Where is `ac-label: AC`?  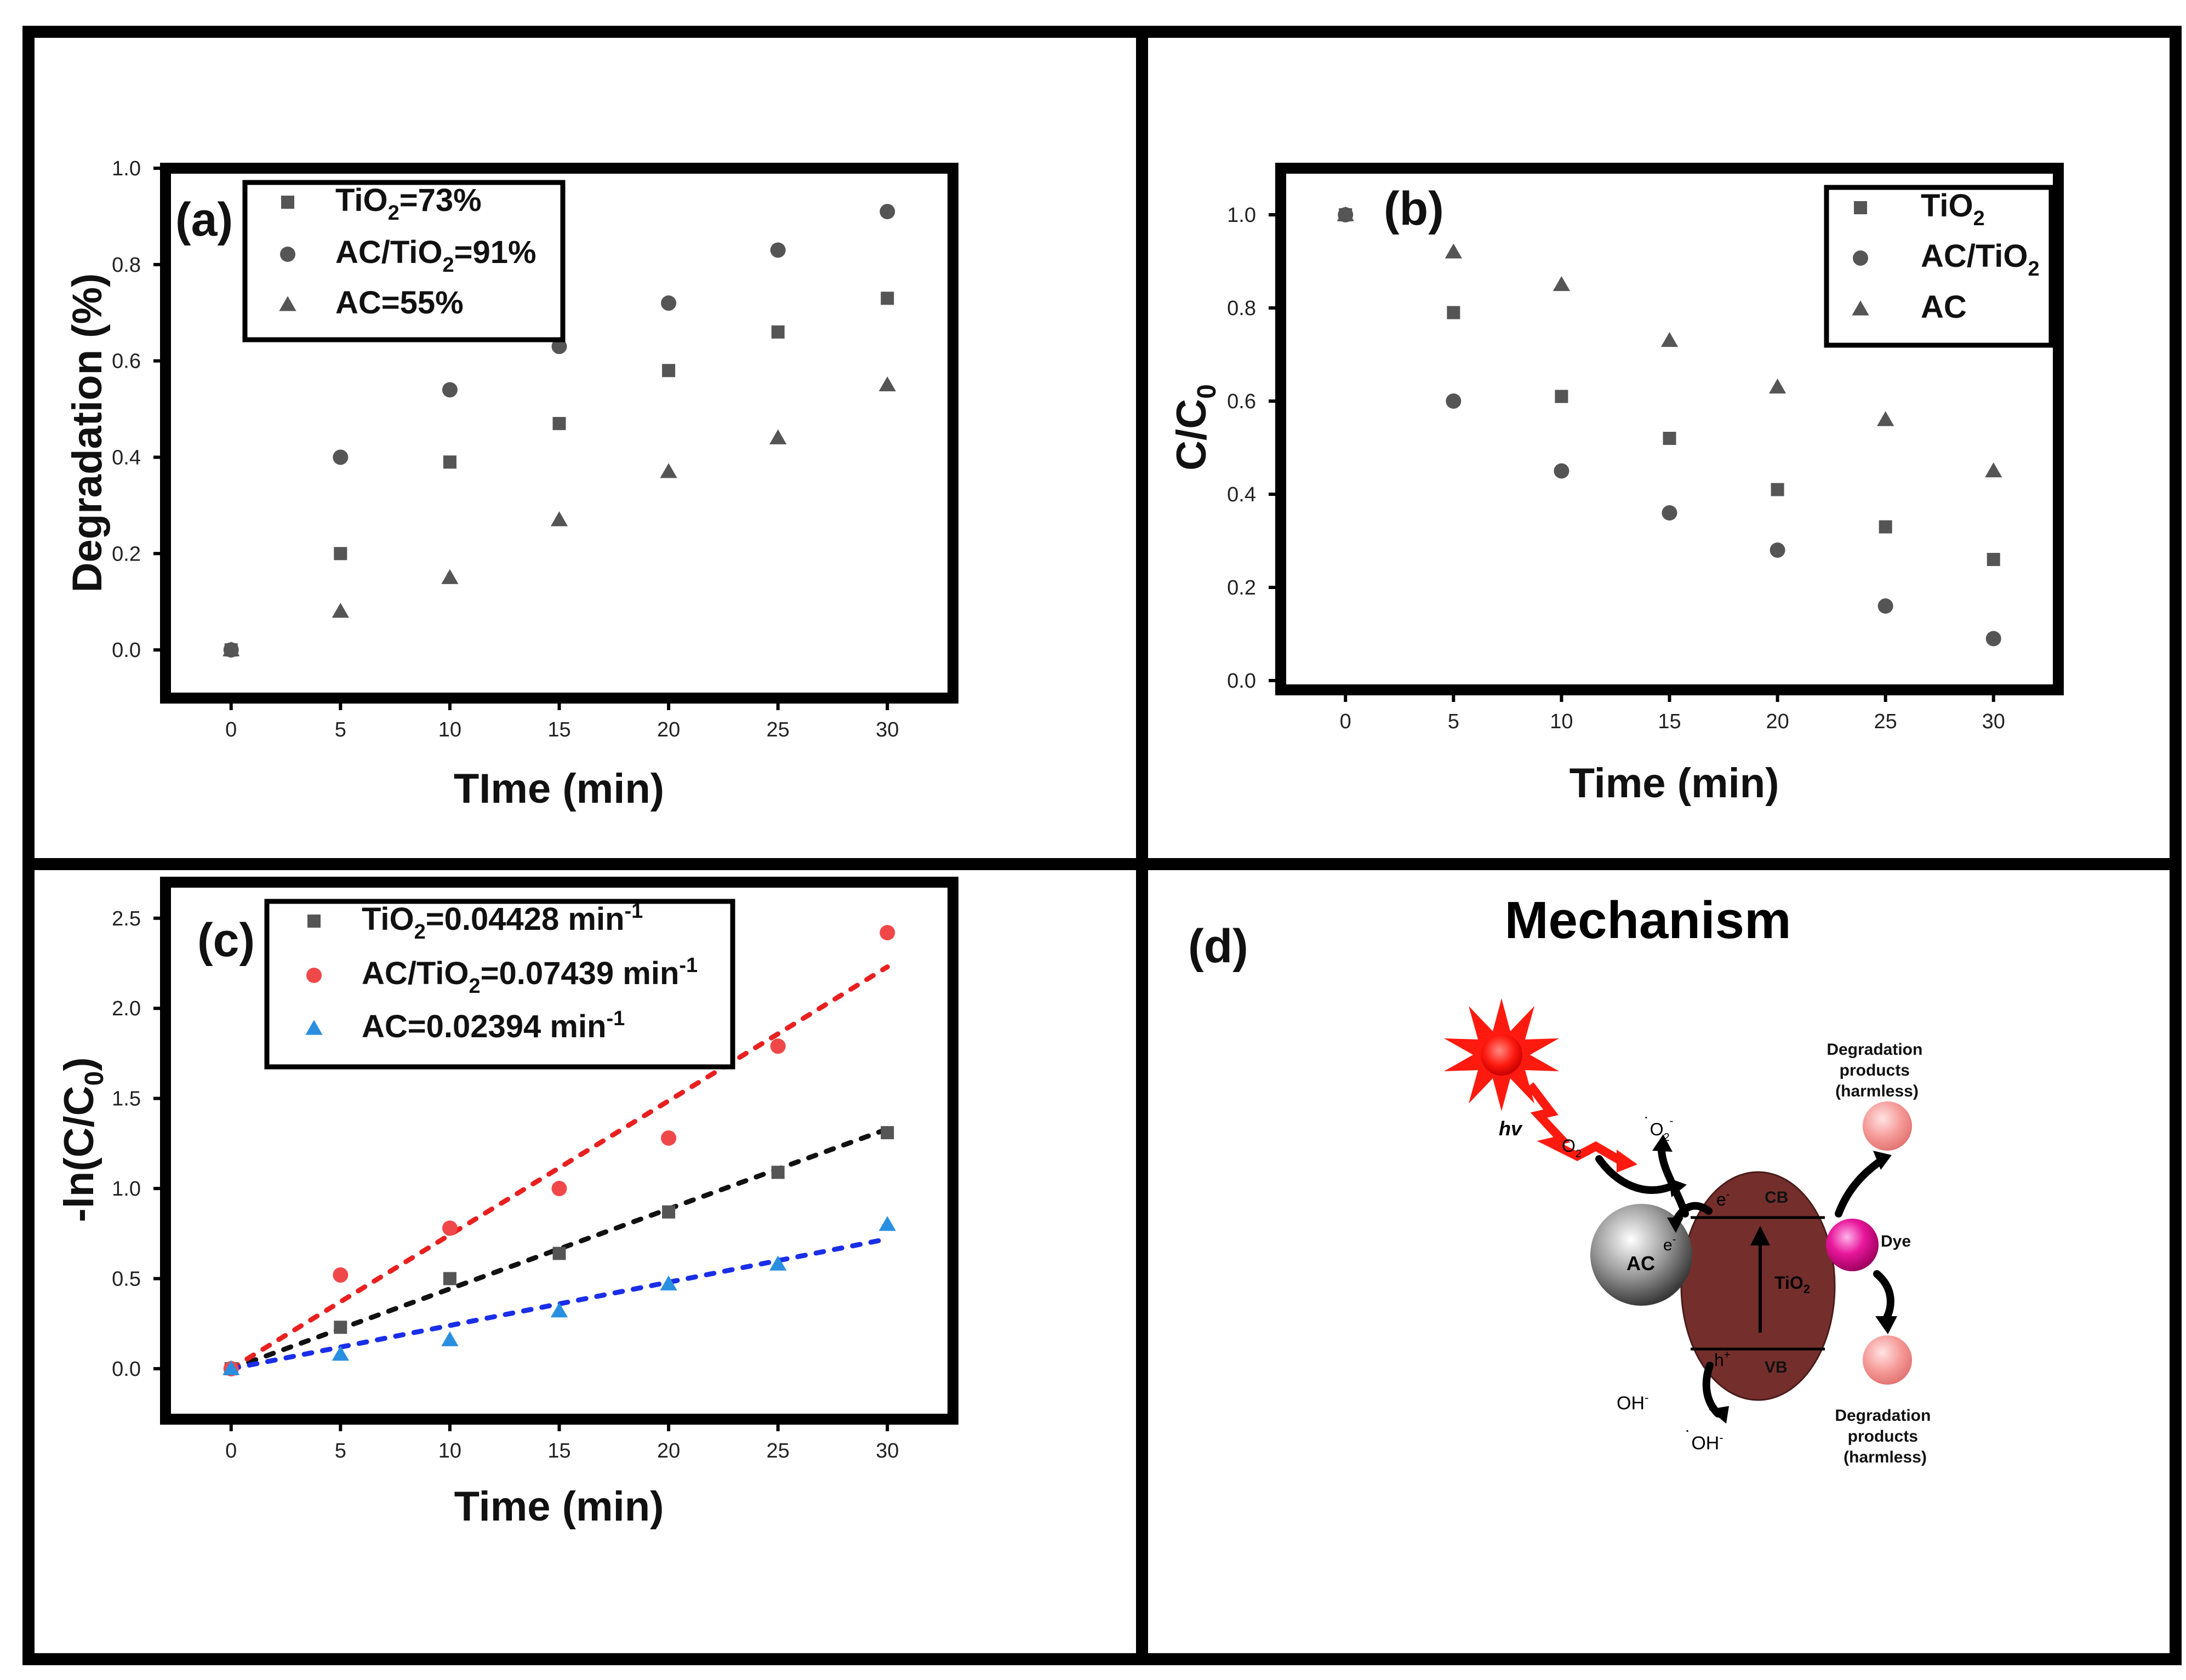 ac-label: AC is located at coordinates (1641, 1263).